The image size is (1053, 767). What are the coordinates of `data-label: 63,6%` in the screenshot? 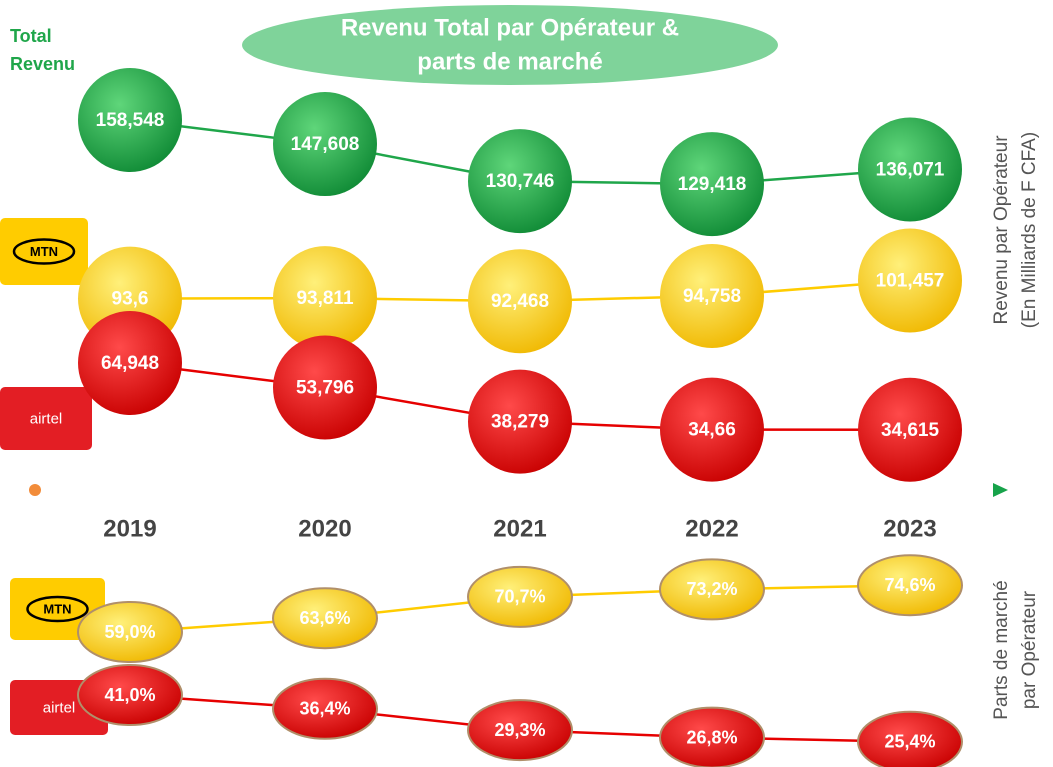 It's located at (324, 618).